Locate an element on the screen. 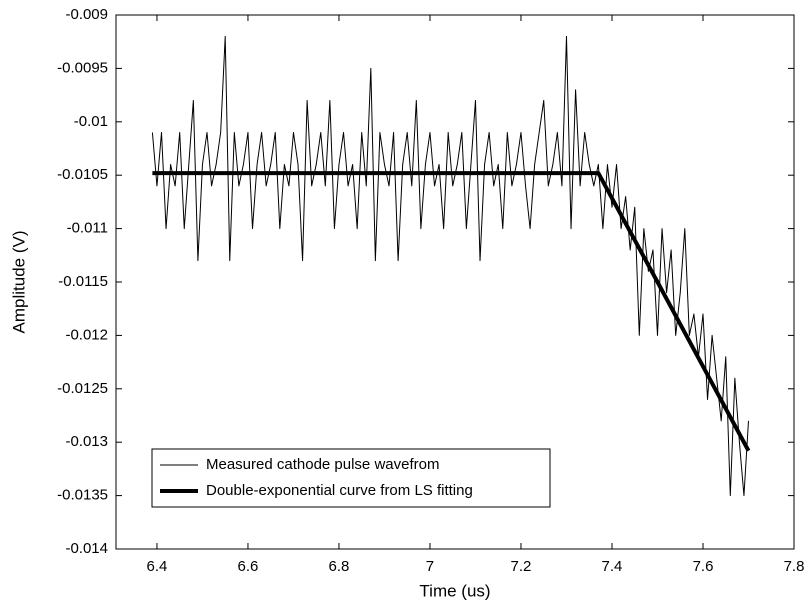 The width and height of the screenshot is (811, 607). x-tick-label: 7.8 is located at coordinates (794, 566).